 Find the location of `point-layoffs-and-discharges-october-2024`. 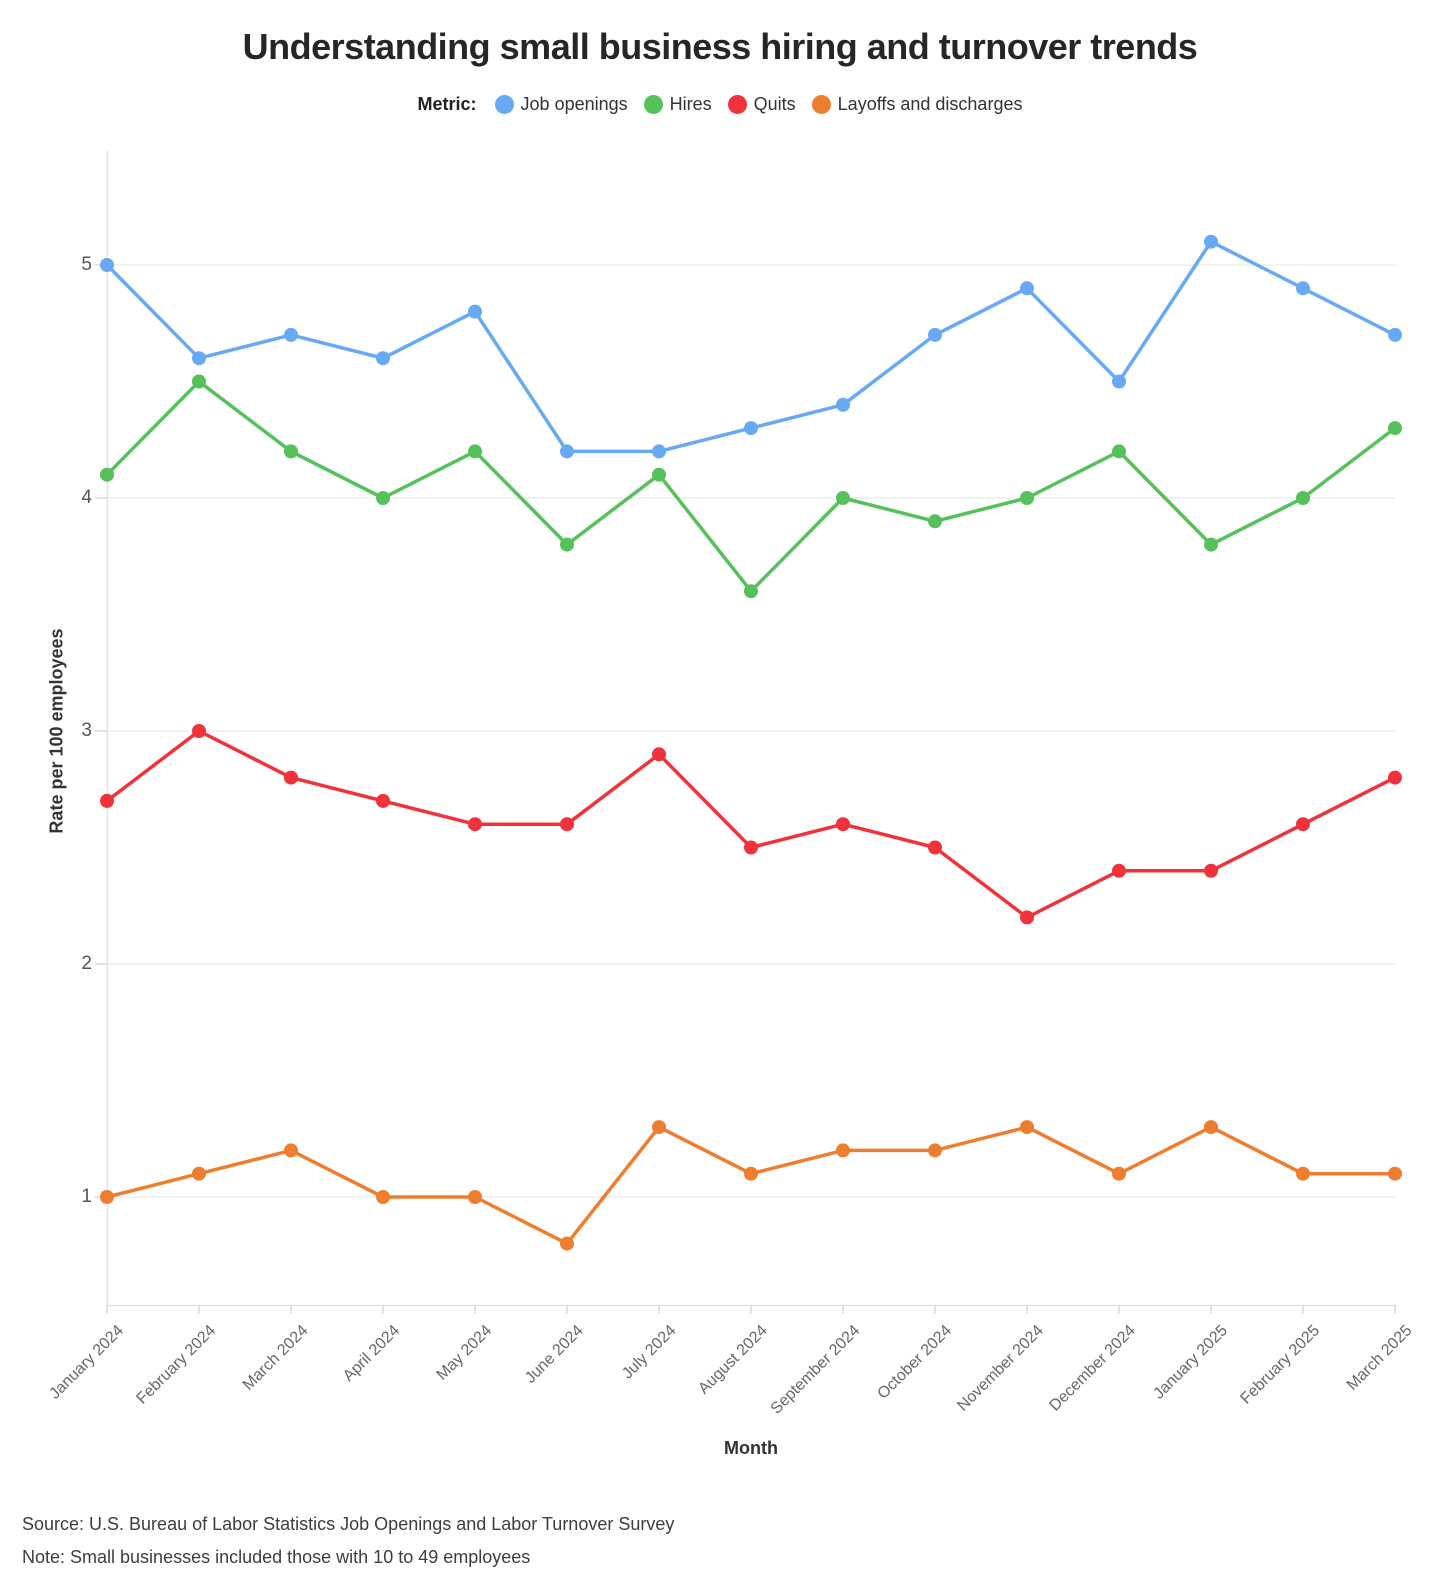

point-layoffs-and-discharges-october-2024 is located at coordinates (935, 1150).